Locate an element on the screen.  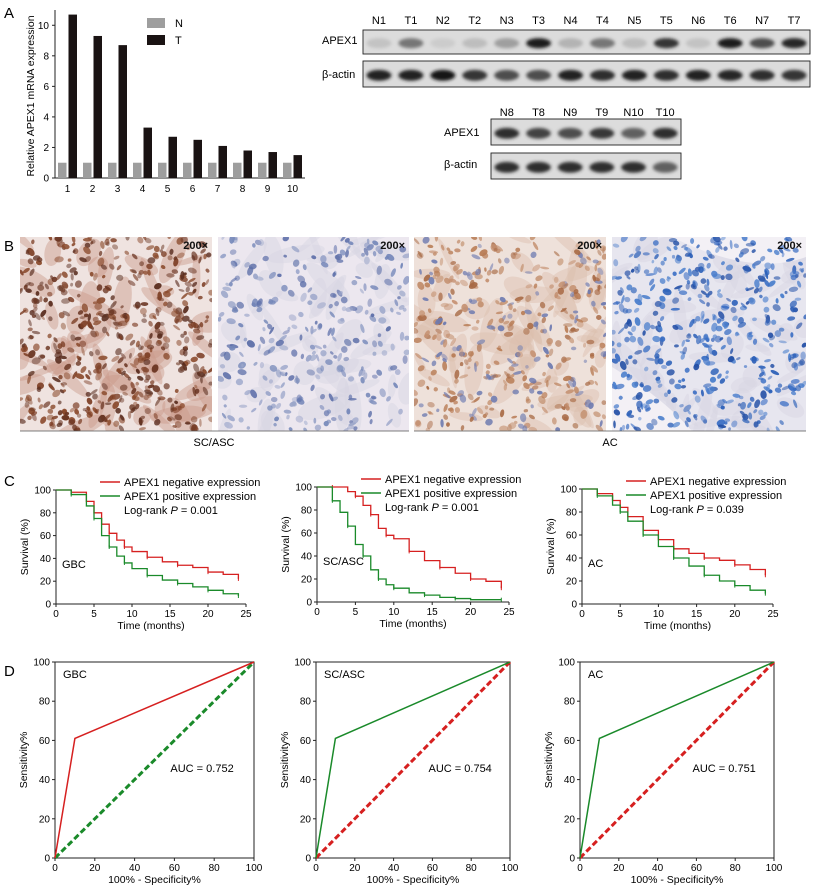
roc-x-tick-label: 60 is located at coordinates (433, 868).